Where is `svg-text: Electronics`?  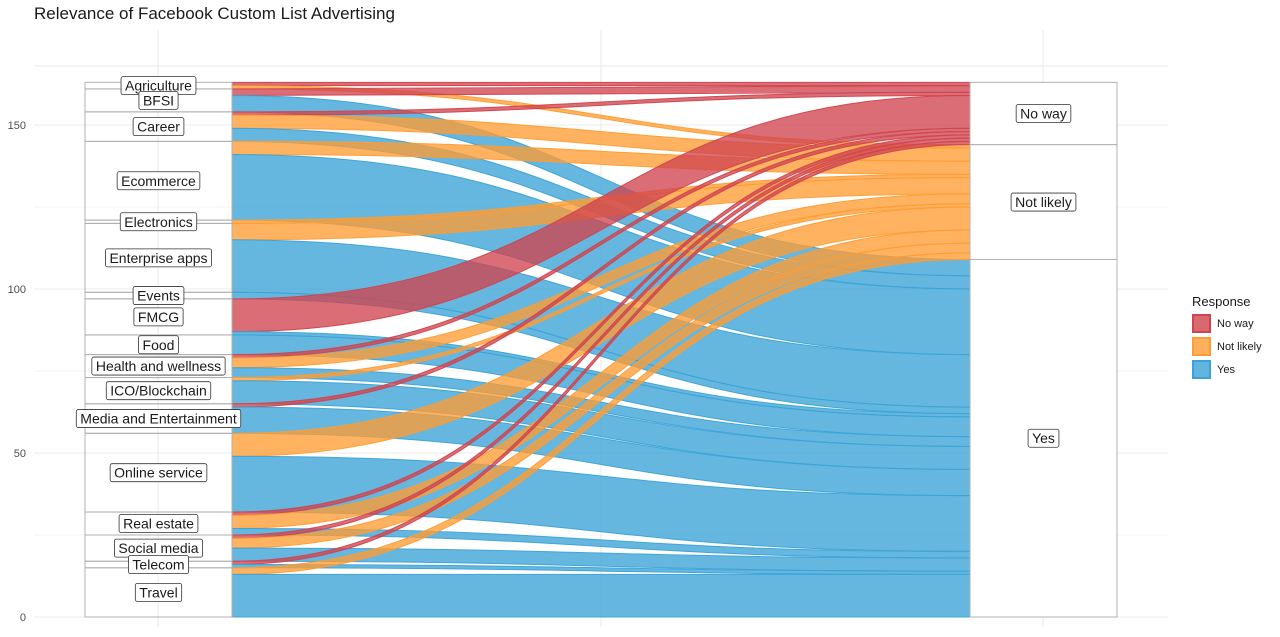 svg-text: Electronics is located at coordinates (158, 222).